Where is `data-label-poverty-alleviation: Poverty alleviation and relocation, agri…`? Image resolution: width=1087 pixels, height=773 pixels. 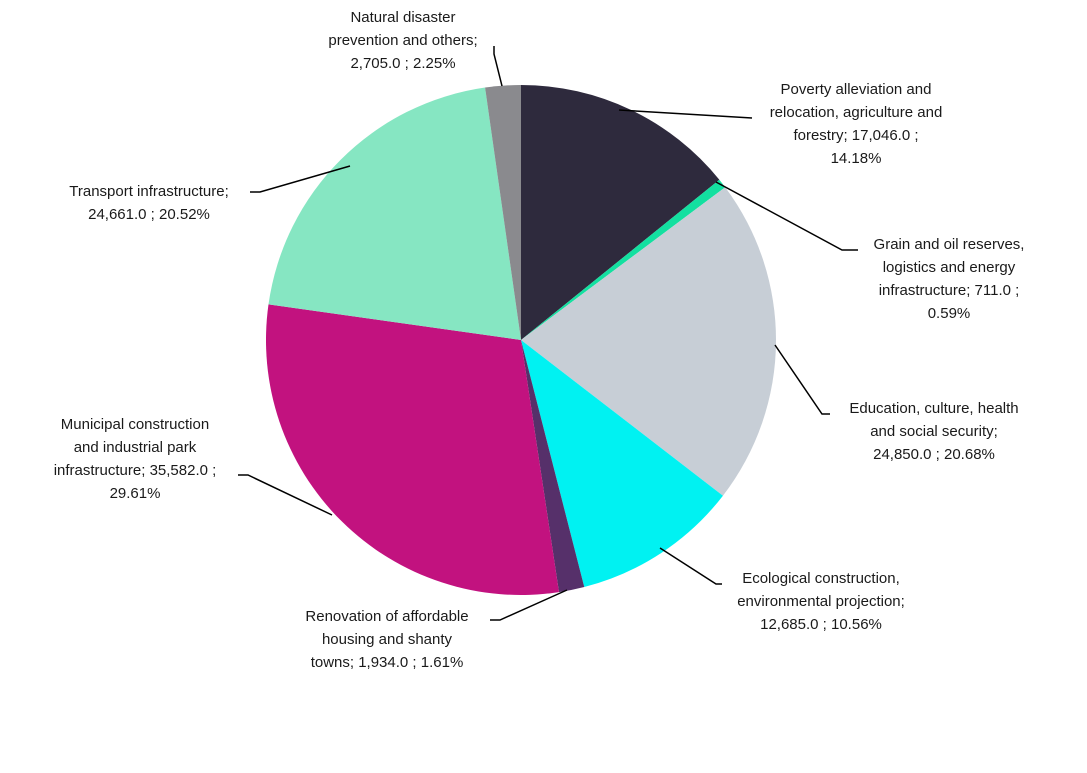
data-label-poverty-alleviation: Poverty alleviation and relocation, agri… is located at coordinates (856, 124).